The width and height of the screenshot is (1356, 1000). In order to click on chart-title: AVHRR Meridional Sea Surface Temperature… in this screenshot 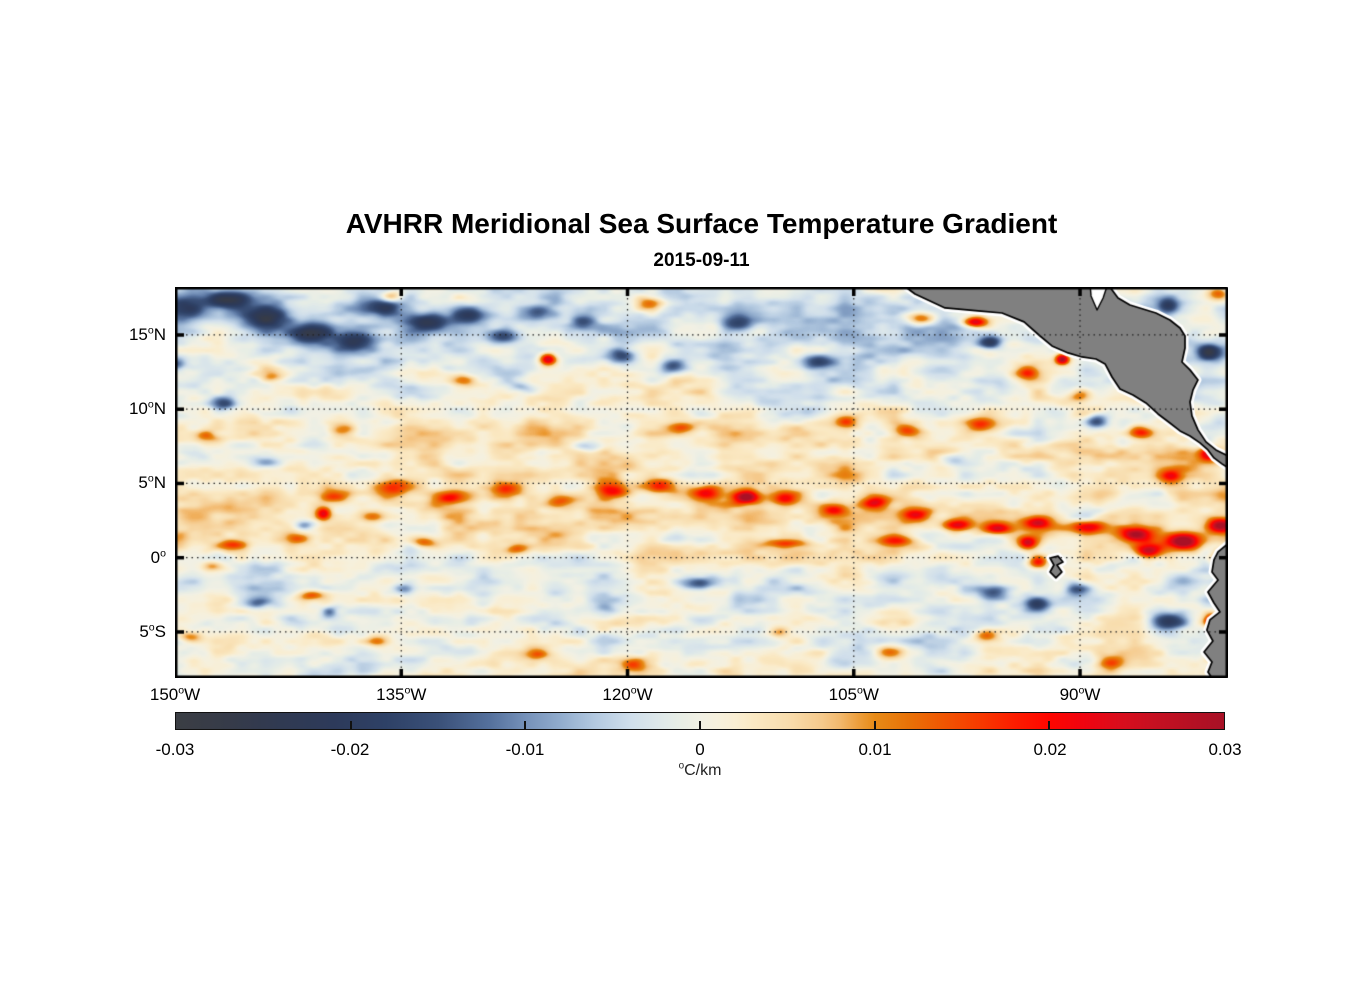, I will do `click(701, 223)`.